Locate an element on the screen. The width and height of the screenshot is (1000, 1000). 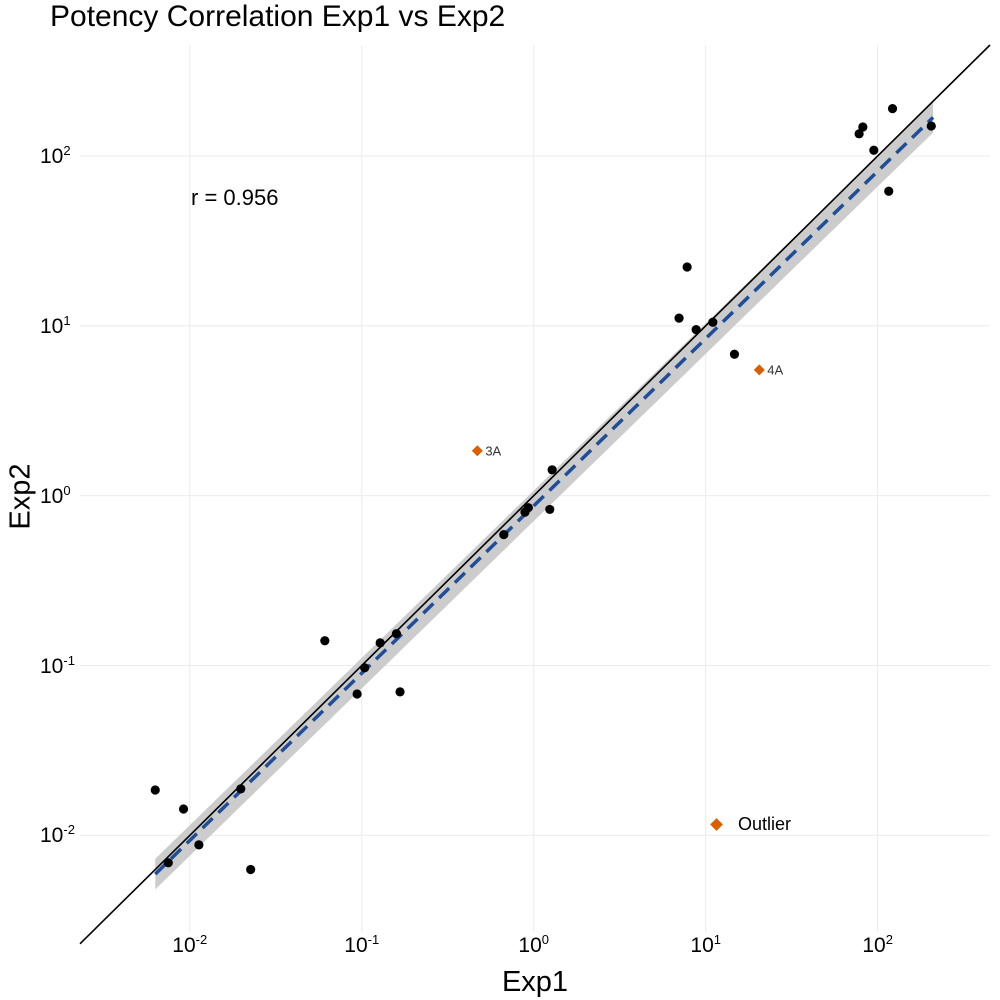
y-tick-label: 10⁻¹ is located at coordinates (57, 665).